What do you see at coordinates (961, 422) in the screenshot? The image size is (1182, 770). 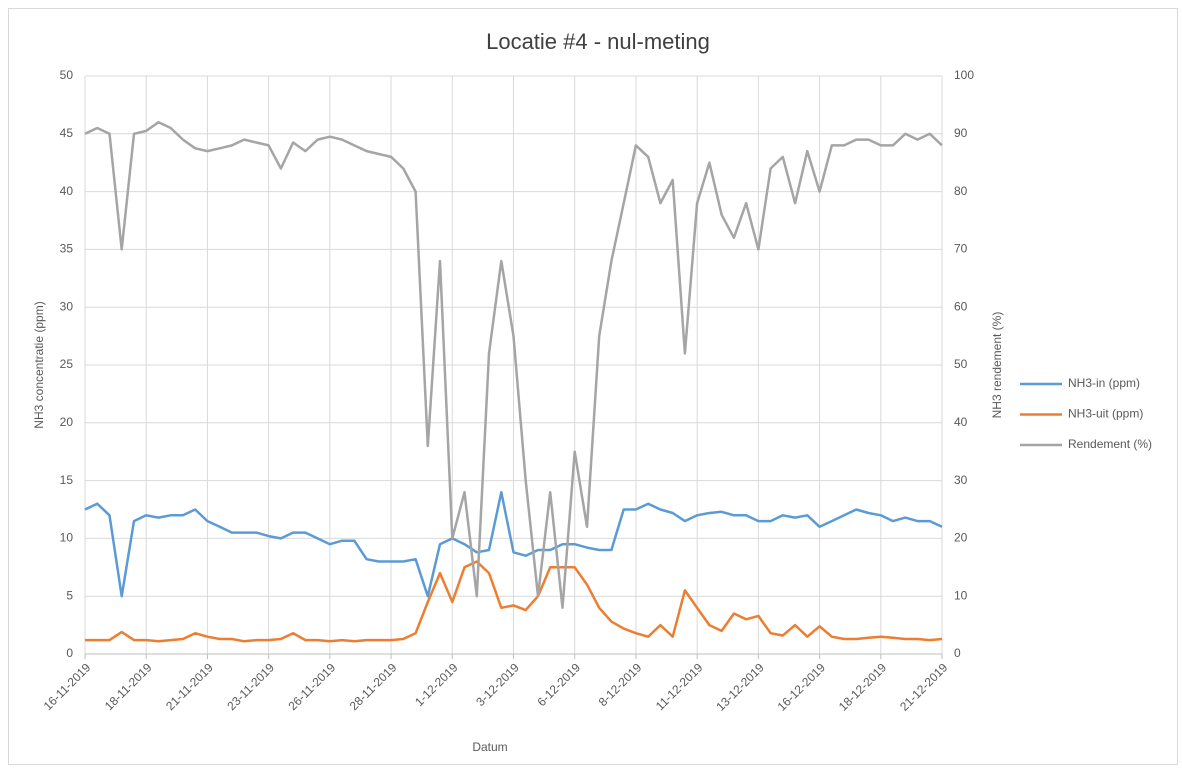 I see `y2-tick-label: 40` at bounding box center [961, 422].